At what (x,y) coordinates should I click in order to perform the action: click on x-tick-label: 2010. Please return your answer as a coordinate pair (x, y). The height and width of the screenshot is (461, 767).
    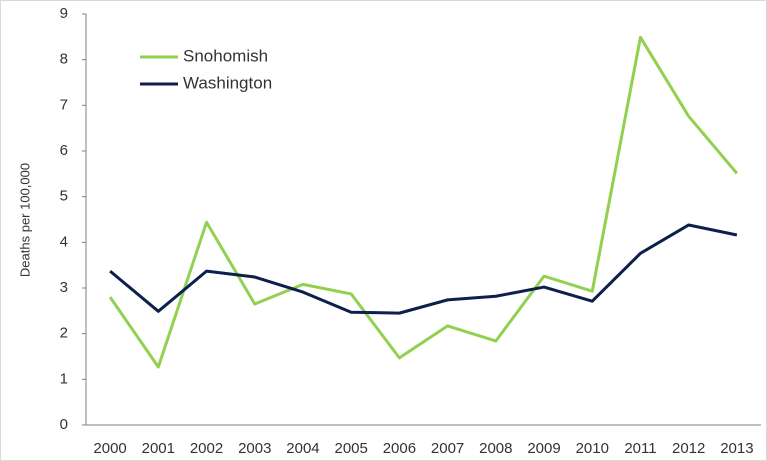
    Looking at the image, I should click on (592, 448).